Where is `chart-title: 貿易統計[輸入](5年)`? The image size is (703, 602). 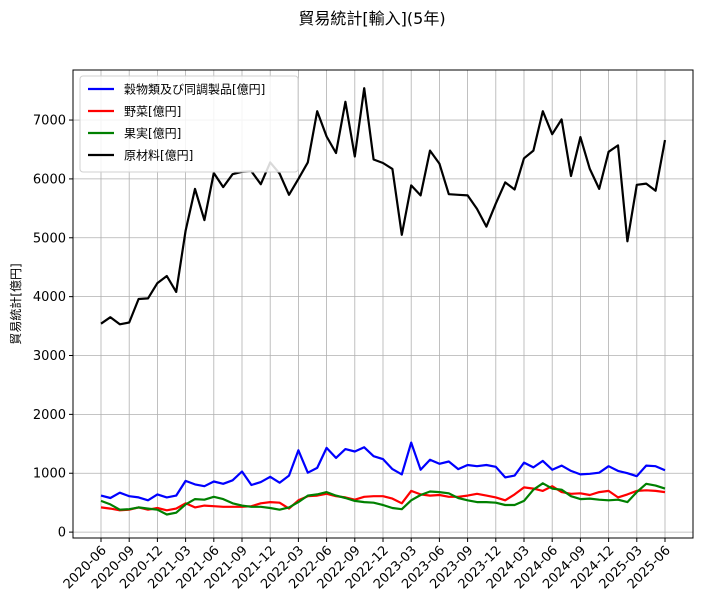 chart-title: 貿易統計[輸入](5年) is located at coordinates (371, 18).